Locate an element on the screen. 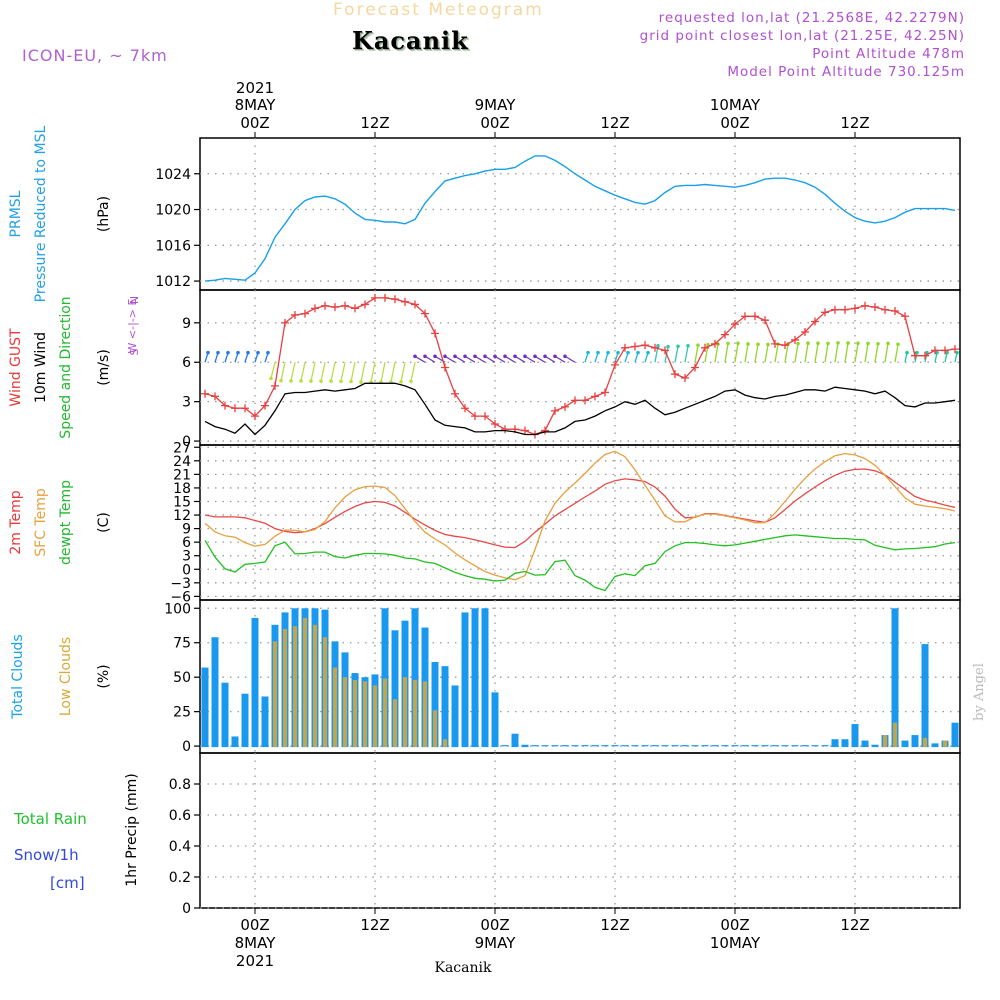 Image resolution: width=1000 pixels, height=1000 pixels. bottom-year-label: 2021 is located at coordinates (255, 961).